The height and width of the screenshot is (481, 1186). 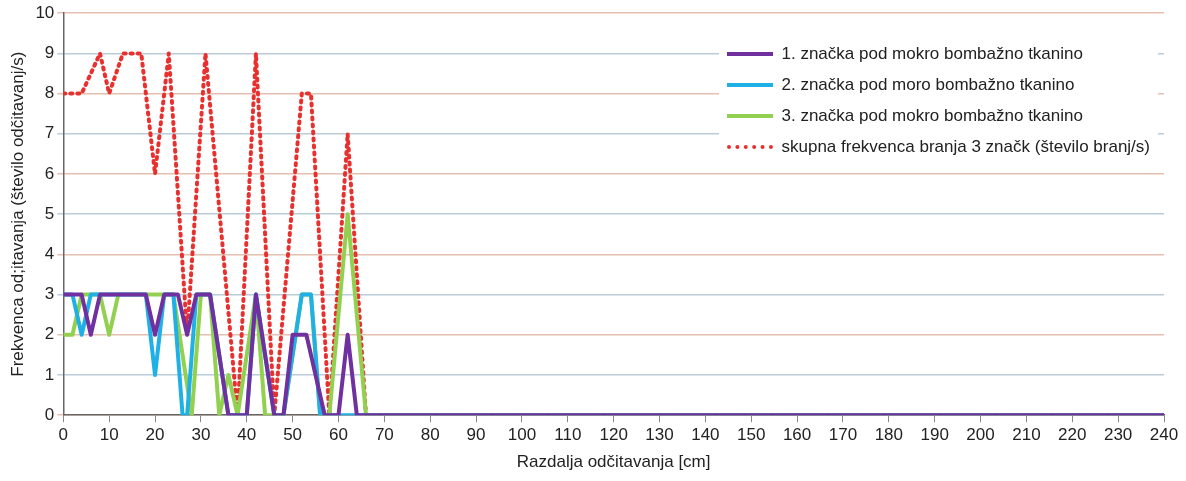 I want to click on x-tick-label: 220, so click(x=1072, y=435).